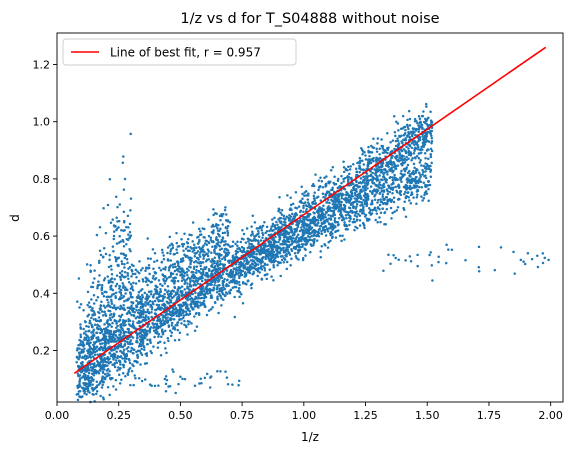  Describe the element at coordinates (310, 437) in the screenshot. I see `x-axis-label: 1/z` at that location.